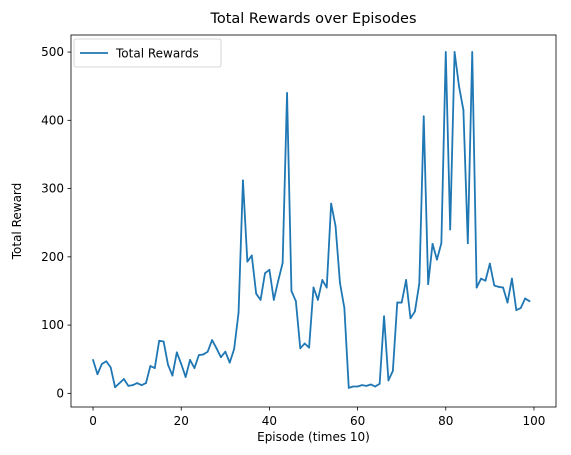 The width and height of the screenshot is (571, 455). Describe the element at coordinates (52, 120) in the screenshot. I see `y-tick-label: 400` at that location.